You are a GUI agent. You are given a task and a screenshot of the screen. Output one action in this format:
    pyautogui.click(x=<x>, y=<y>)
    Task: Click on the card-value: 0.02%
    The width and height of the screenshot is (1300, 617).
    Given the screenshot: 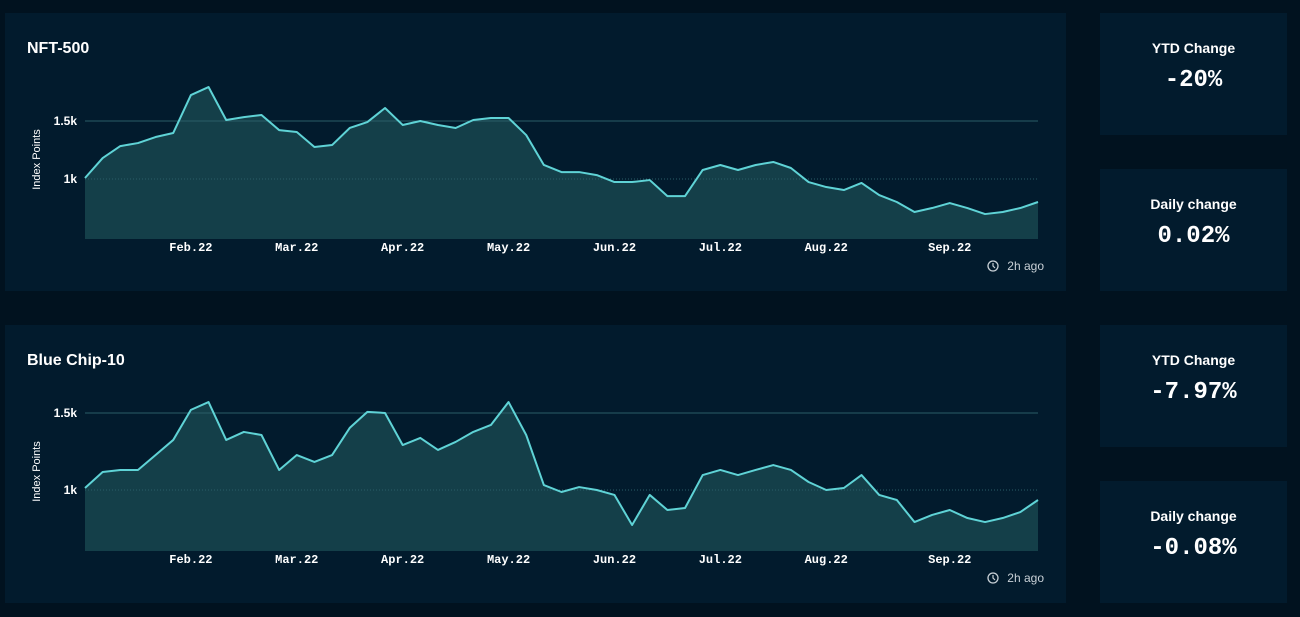 What is the action you would take?
    pyautogui.click(x=1193, y=236)
    